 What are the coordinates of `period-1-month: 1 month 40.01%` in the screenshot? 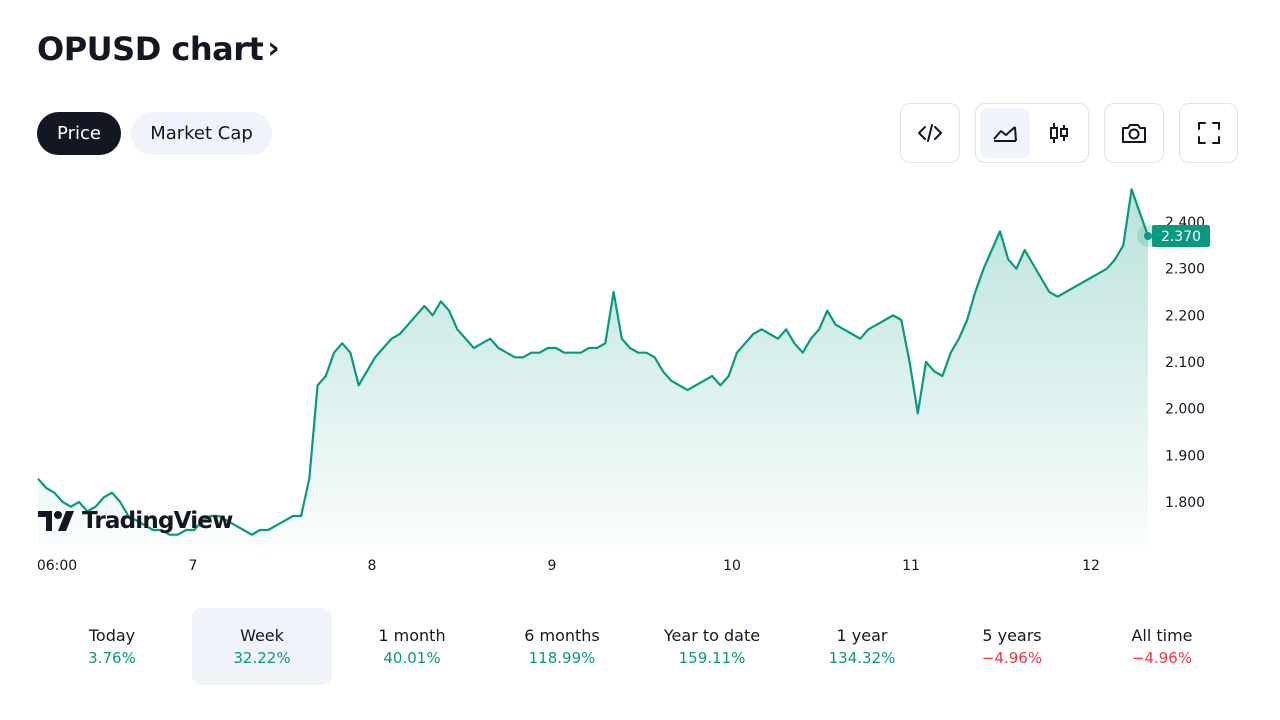 It's located at (412, 646).